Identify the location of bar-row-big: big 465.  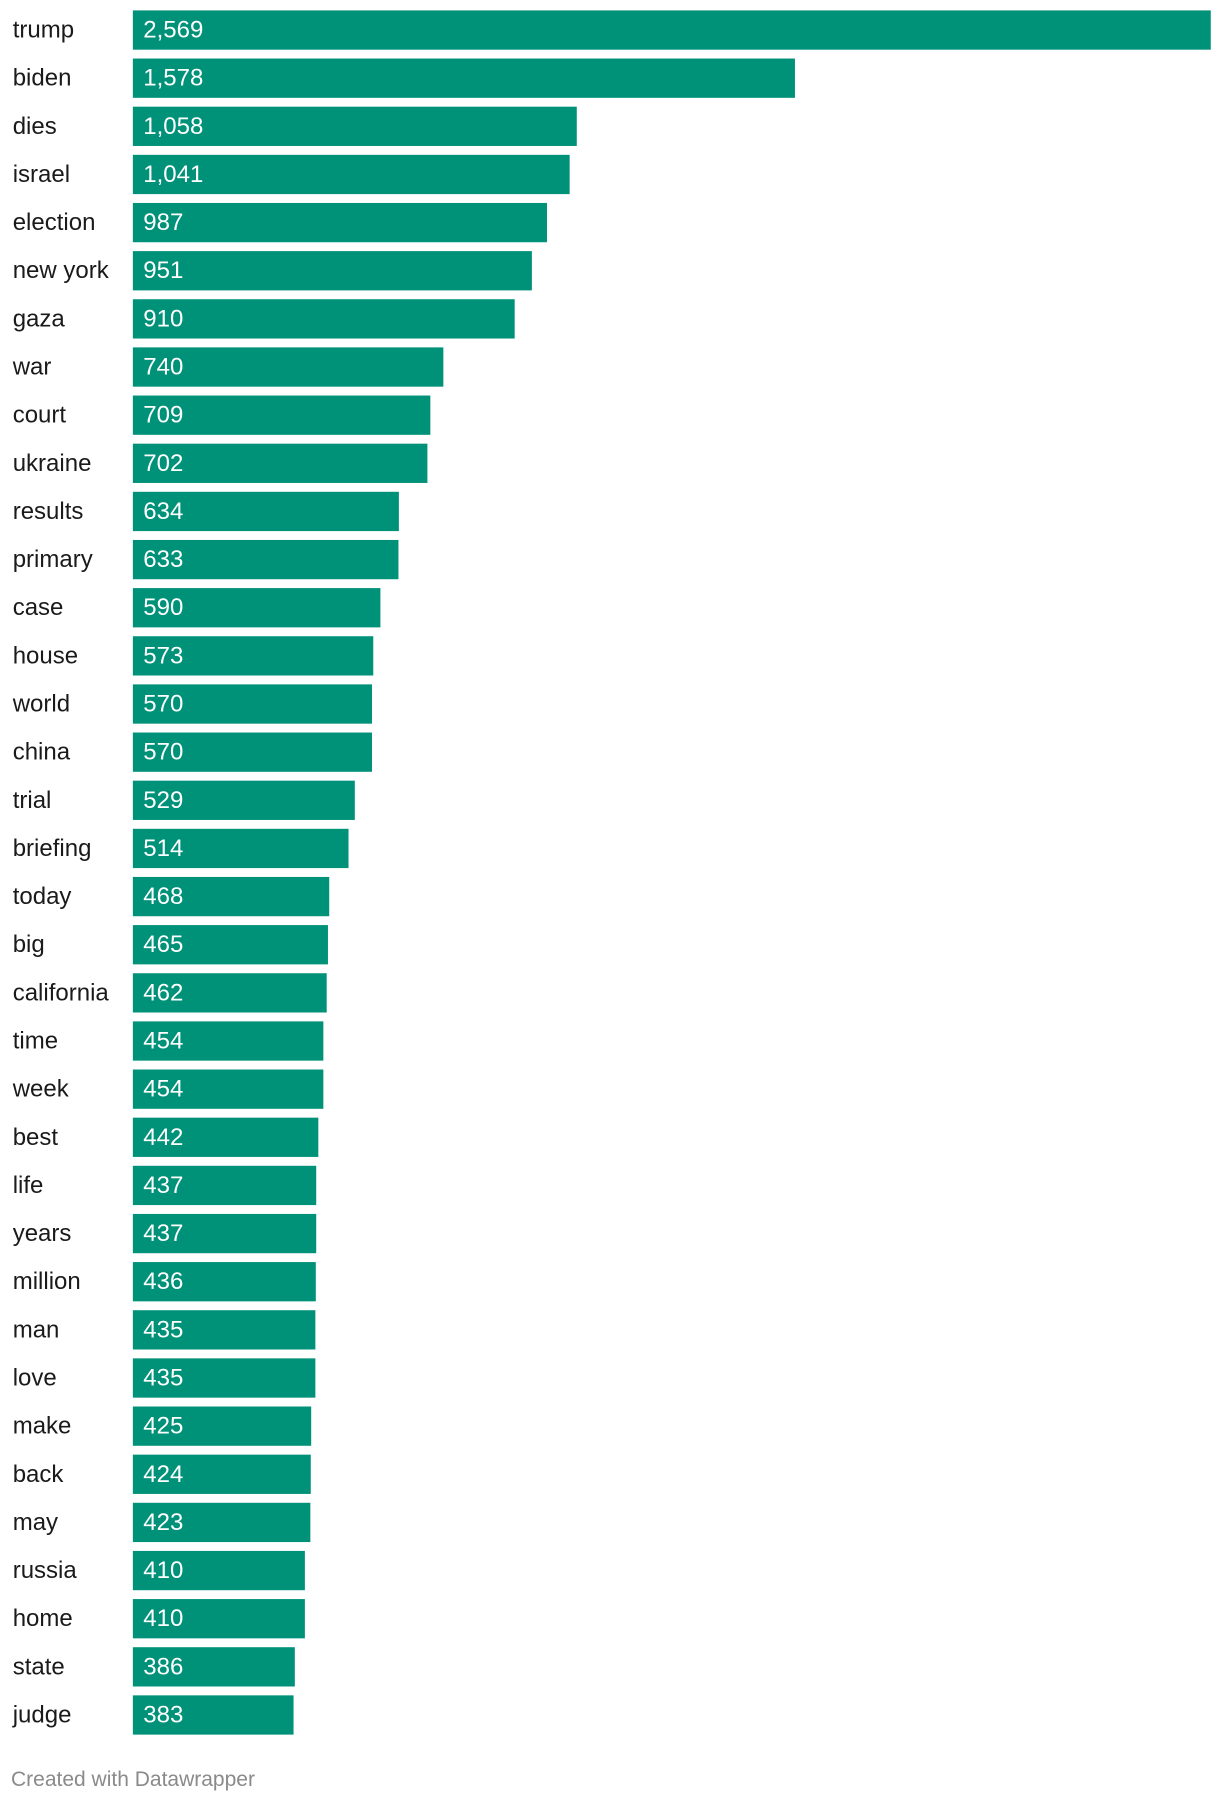
(170, 945).